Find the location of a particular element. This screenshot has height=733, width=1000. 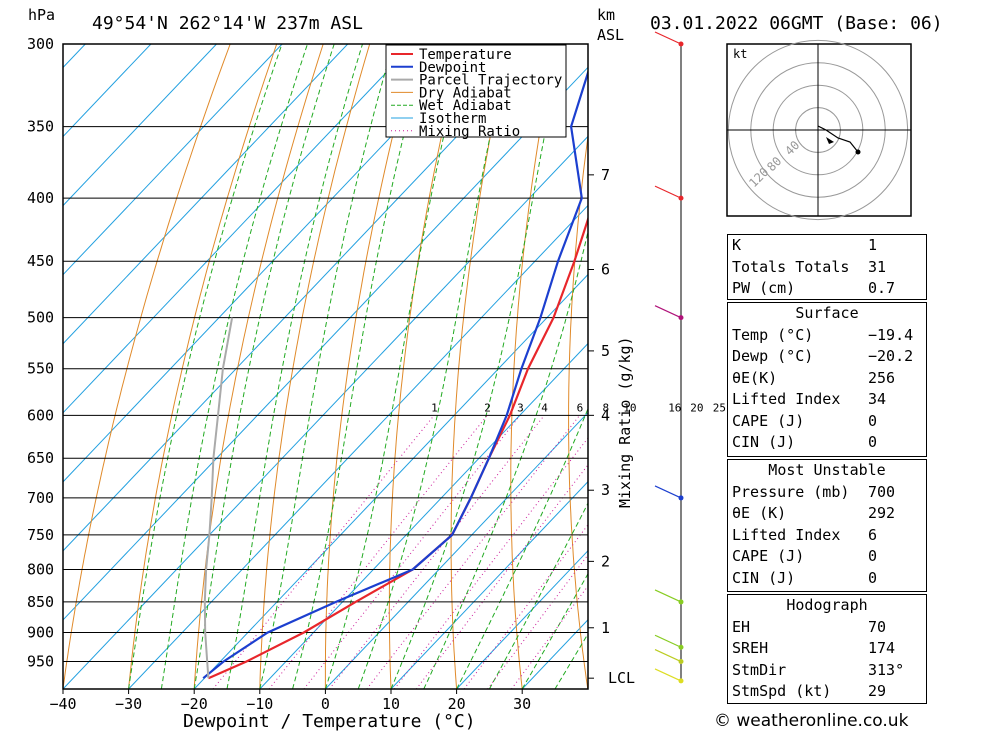

legend-entry: Temperature is located at coordinates (465, 55).